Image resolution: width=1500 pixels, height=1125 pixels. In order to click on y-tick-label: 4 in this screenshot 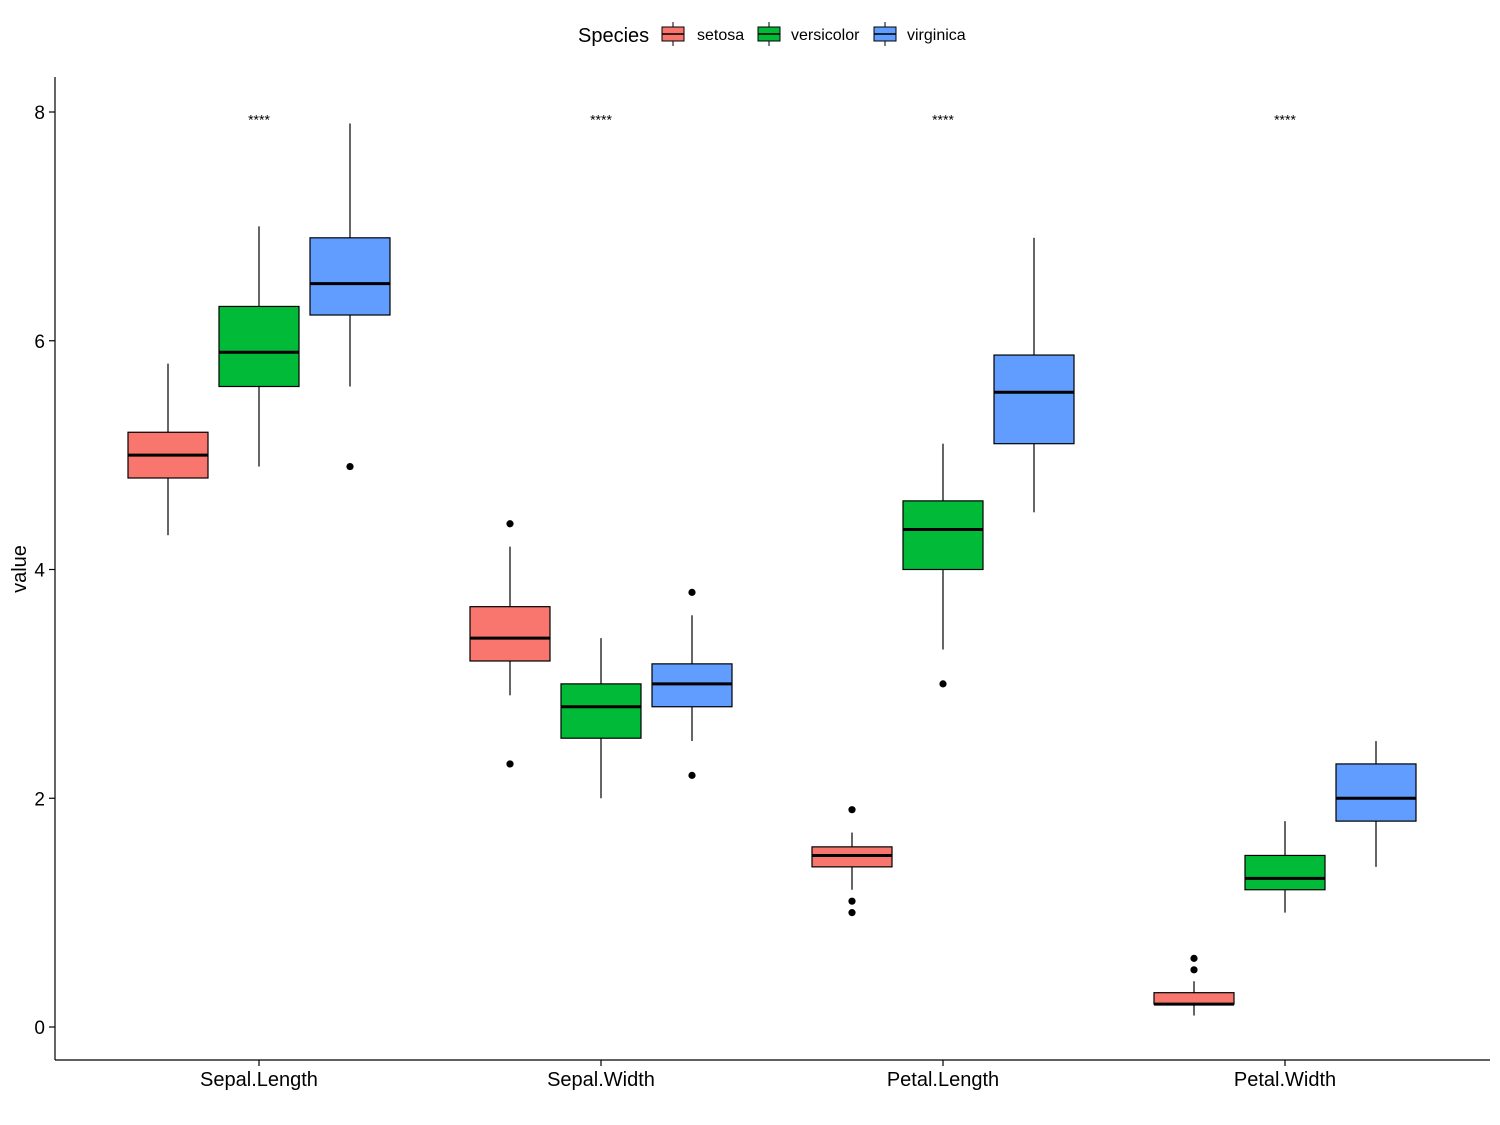, I will do `click(39, 571)`.